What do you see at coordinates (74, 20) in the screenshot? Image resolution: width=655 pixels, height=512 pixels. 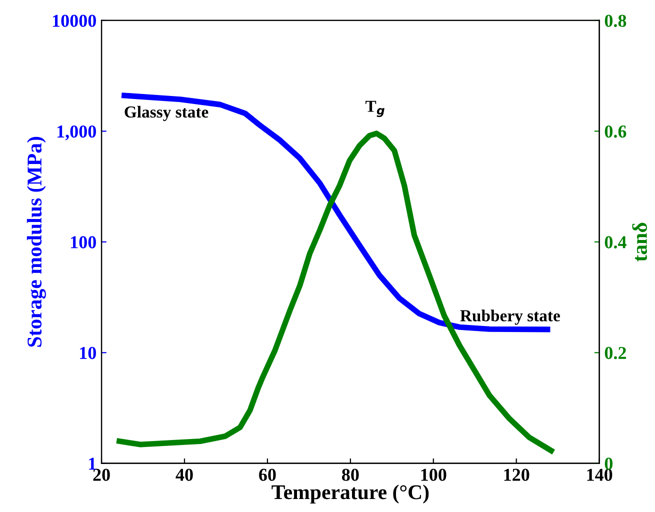 I see `y-tick-label: 10000` at bounding box center [74, 20].